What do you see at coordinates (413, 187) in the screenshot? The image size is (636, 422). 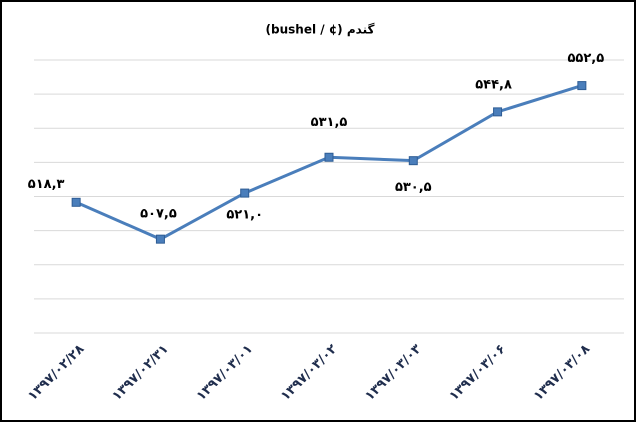 I see `data-label: ۵۳۰,۵` at bounding box center [413, 187].